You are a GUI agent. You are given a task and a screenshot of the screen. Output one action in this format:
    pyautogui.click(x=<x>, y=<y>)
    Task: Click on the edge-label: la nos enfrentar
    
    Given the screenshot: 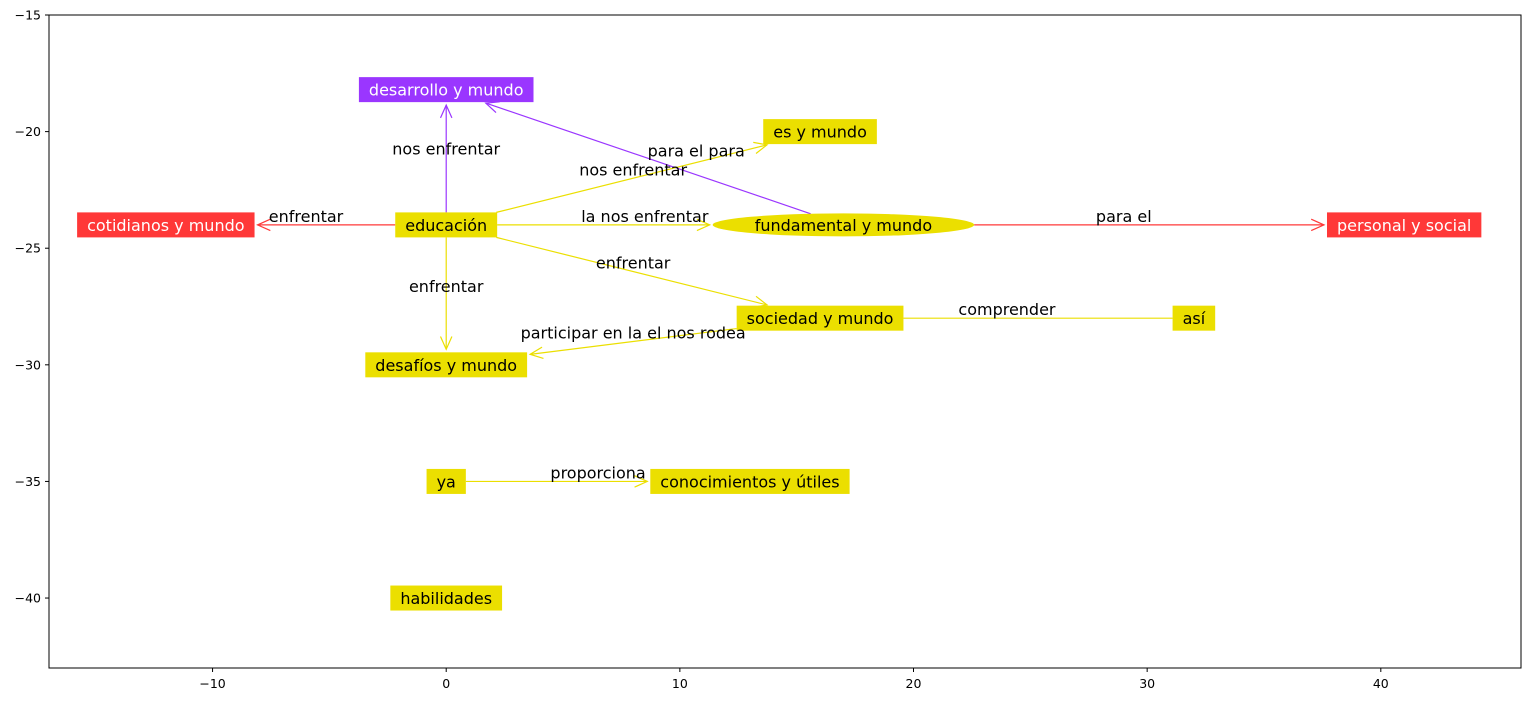 What is the action you would take?
    pyautogui.click(x=645, y=216)
    